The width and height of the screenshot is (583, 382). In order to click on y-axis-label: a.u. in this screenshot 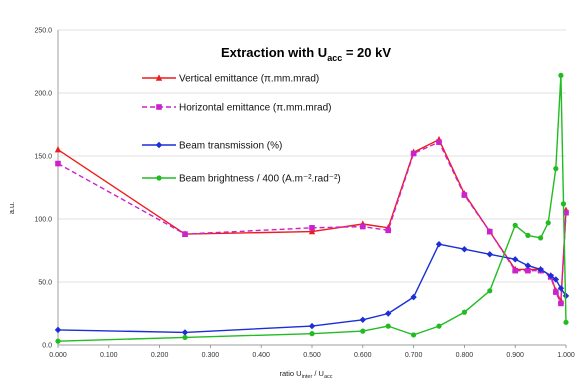, I will do `click(11, 208)`.